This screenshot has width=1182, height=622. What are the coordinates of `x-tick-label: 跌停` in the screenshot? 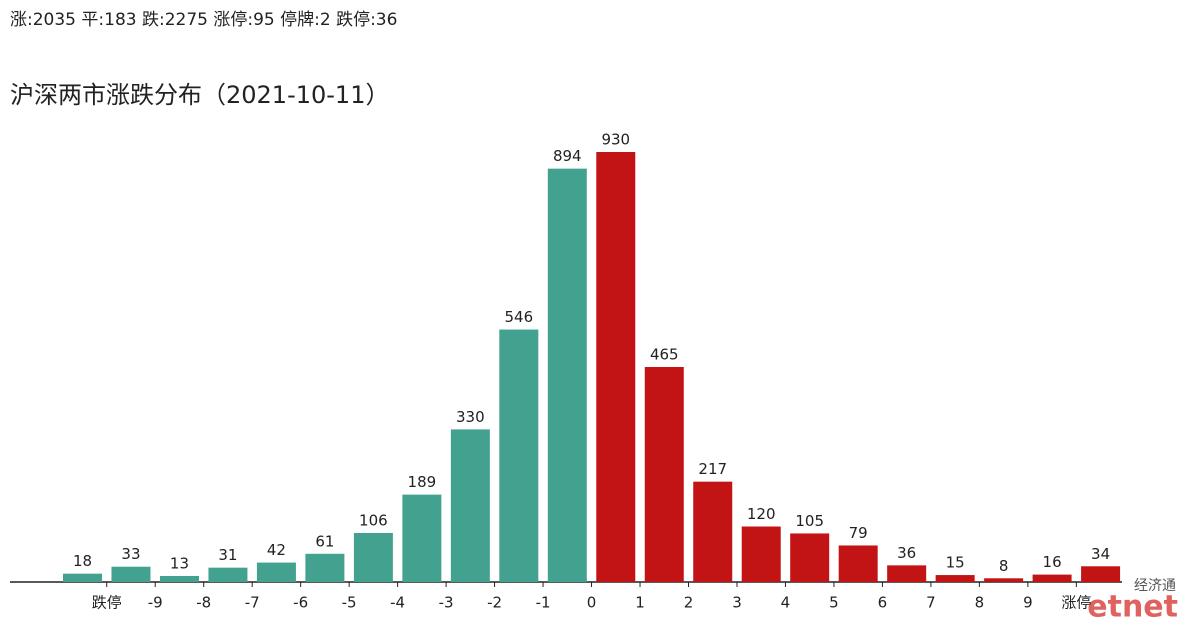 It's located at (107, 603).